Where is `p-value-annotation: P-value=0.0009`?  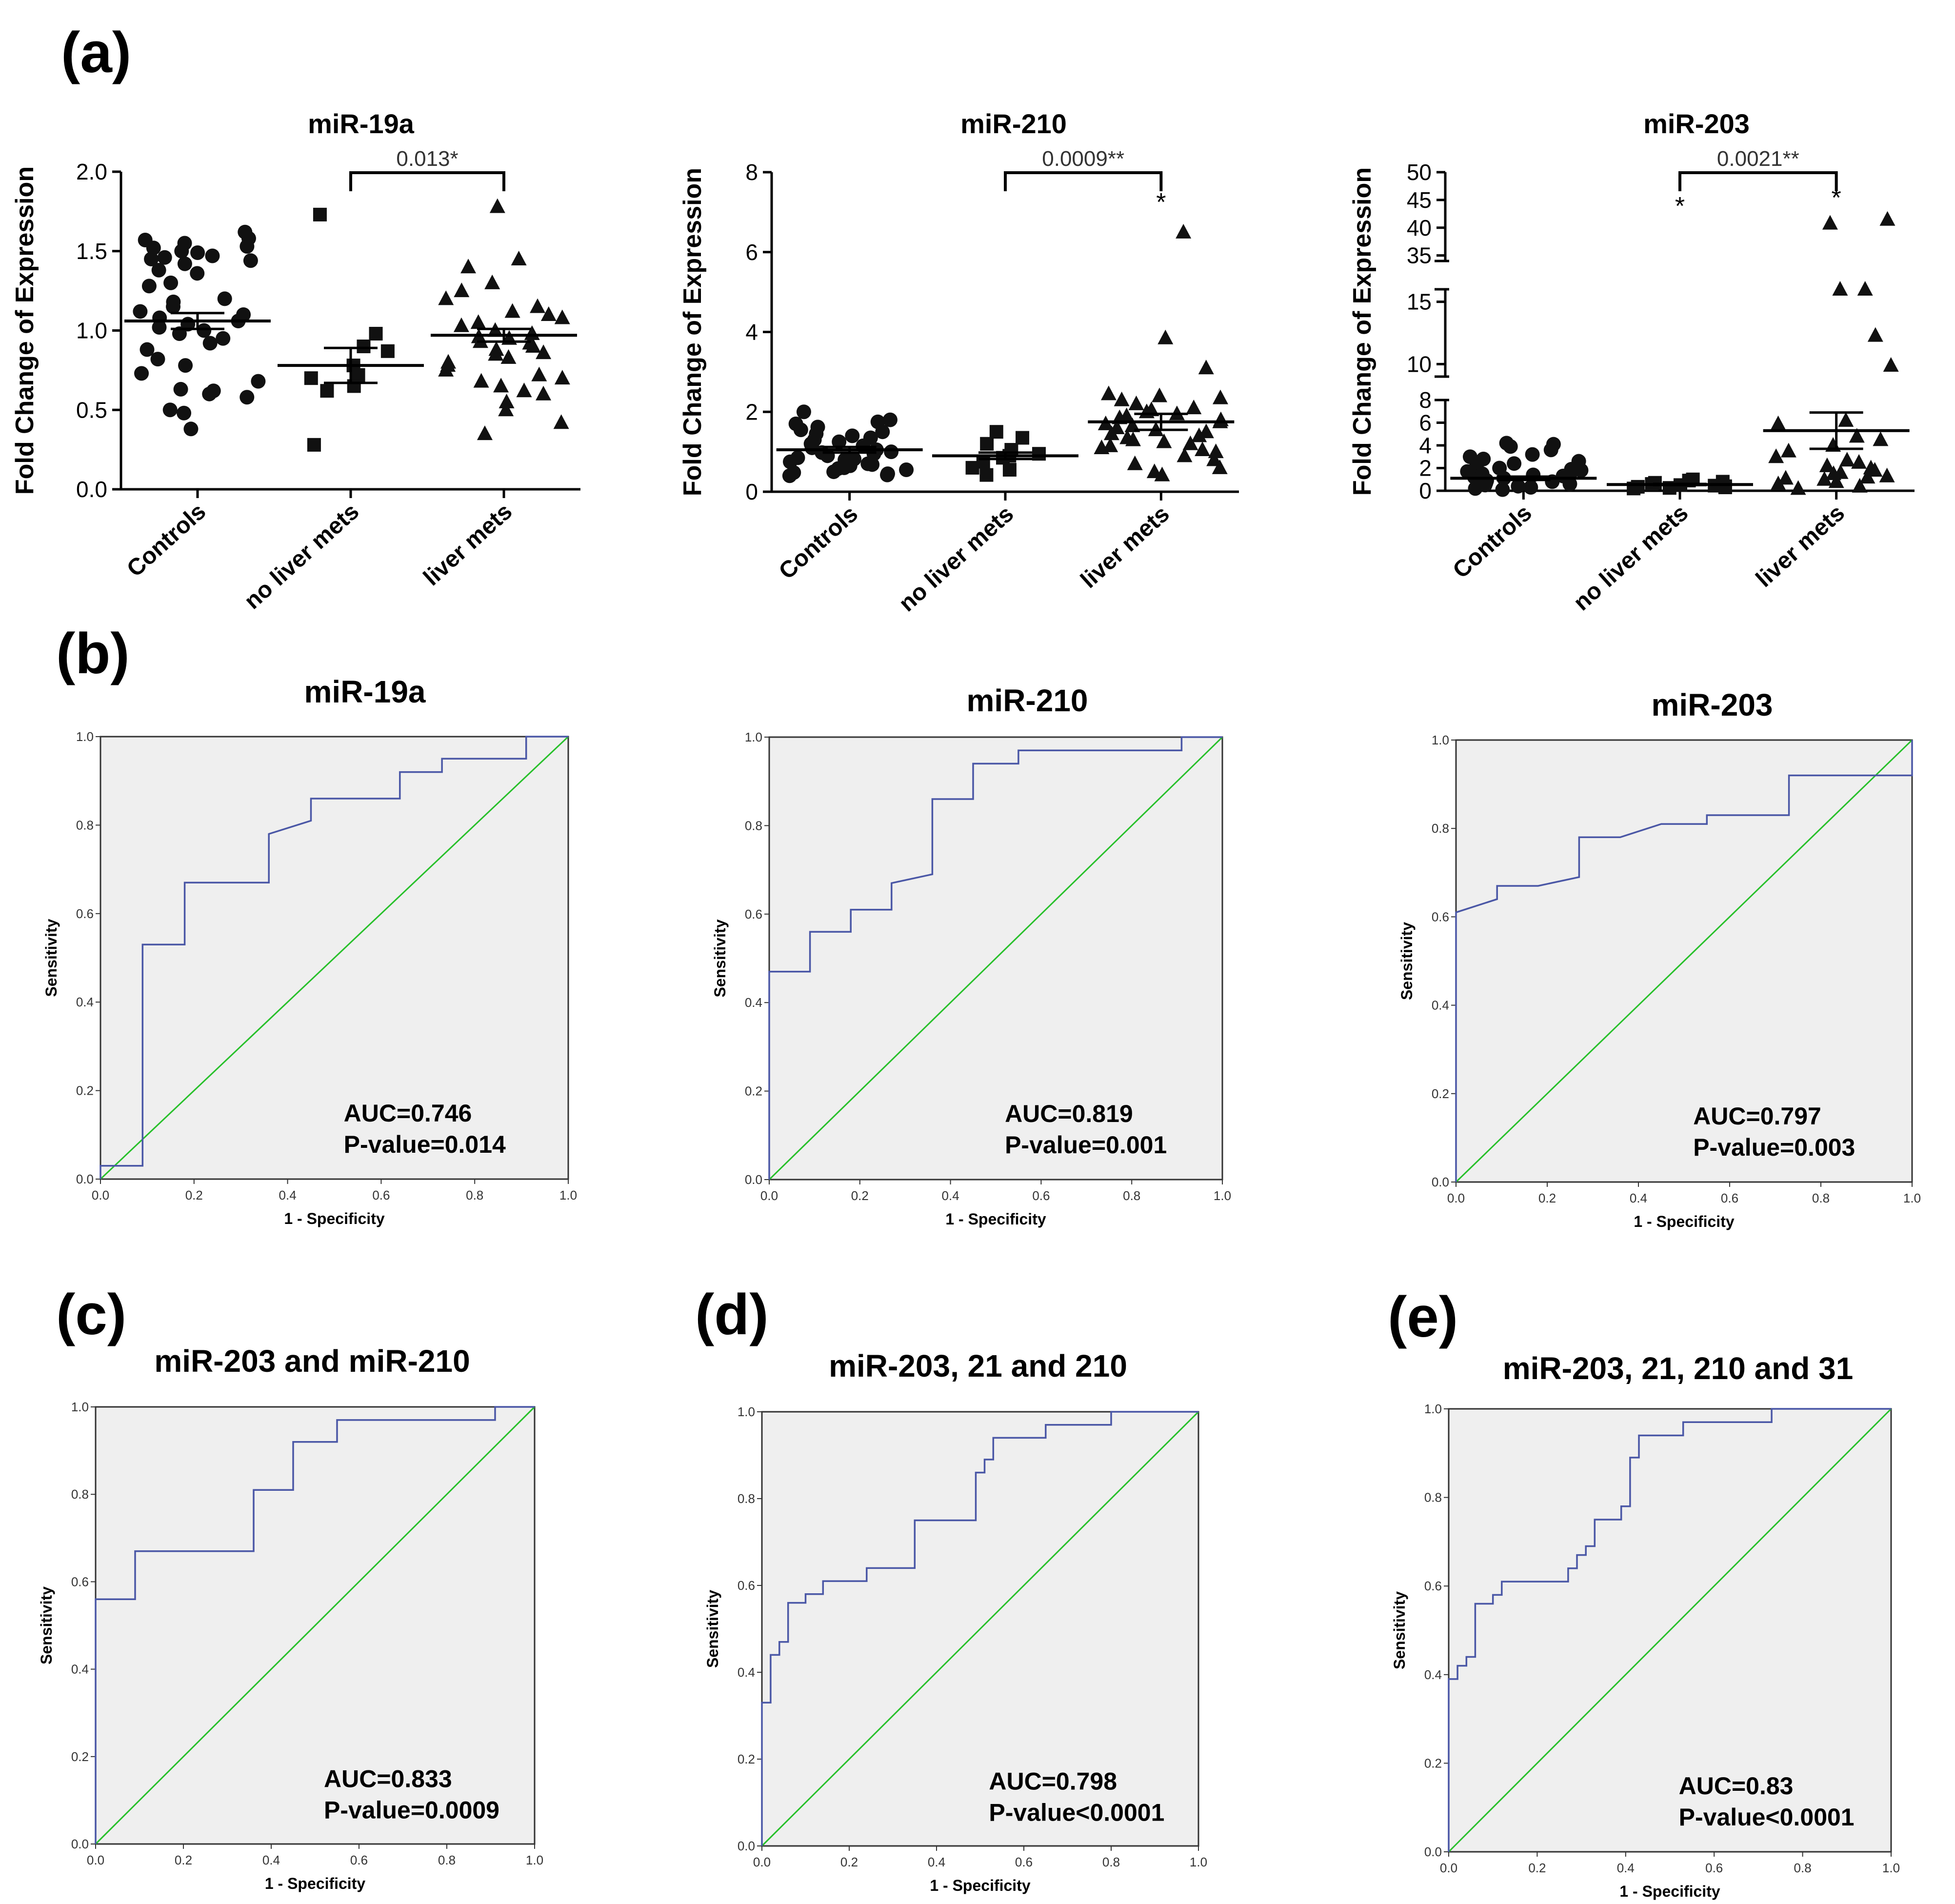
p-value-annotation: P-value=0.0009 is located at coordinates (411, 1811).